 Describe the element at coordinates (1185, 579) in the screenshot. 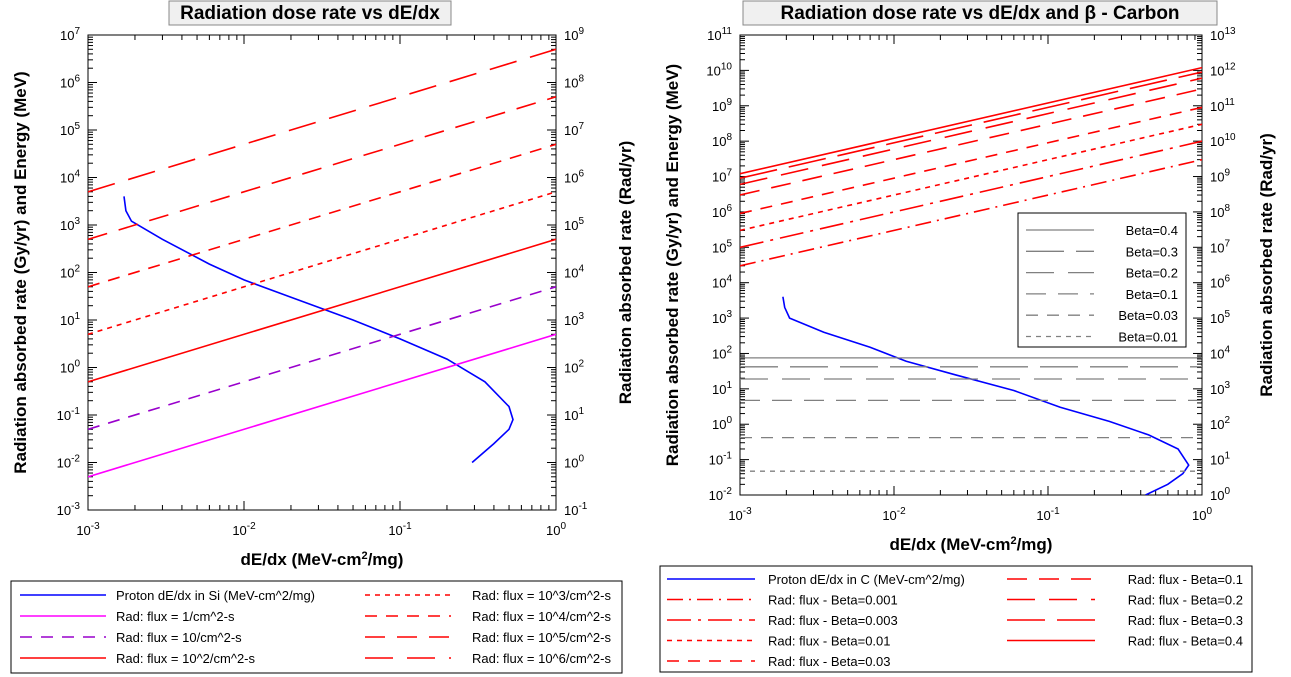

I see `legend-entry-label: Rad: flux - Beta=0.1` at that location.